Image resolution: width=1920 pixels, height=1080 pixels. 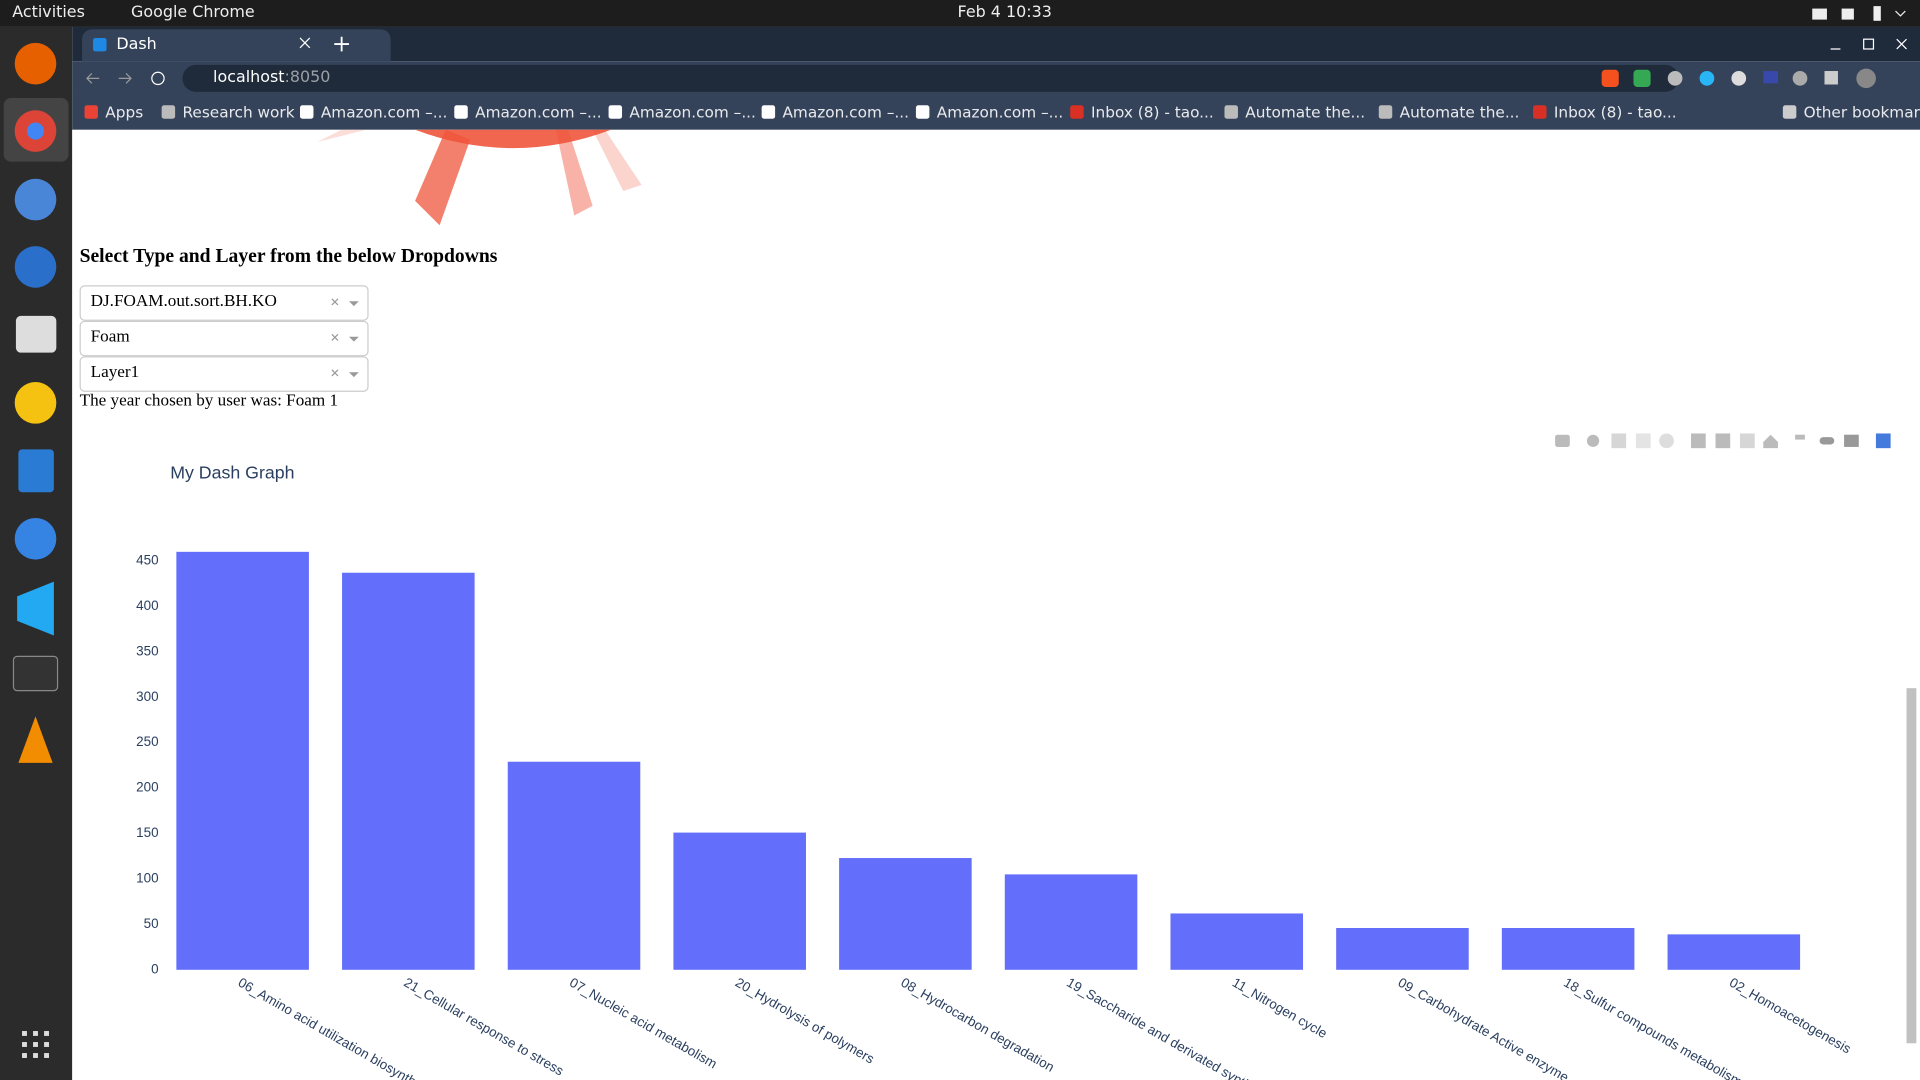 I want to click on y-tick-label: 50, so click(x=151, y=923).